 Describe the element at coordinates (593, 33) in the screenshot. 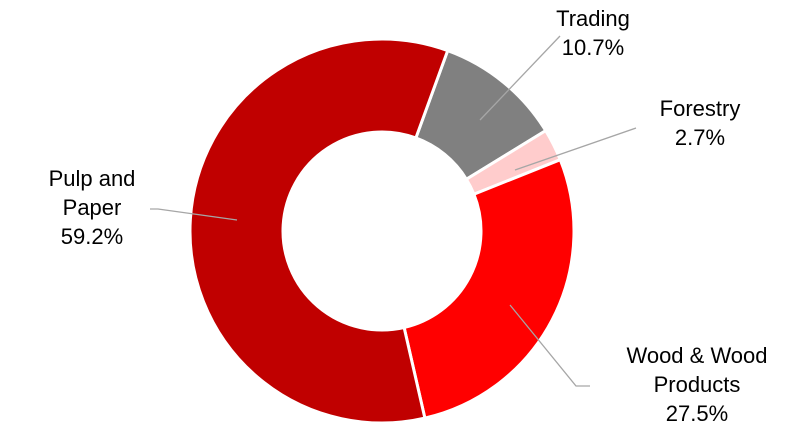

I see `data-label: Trading 10.7%` at that location.